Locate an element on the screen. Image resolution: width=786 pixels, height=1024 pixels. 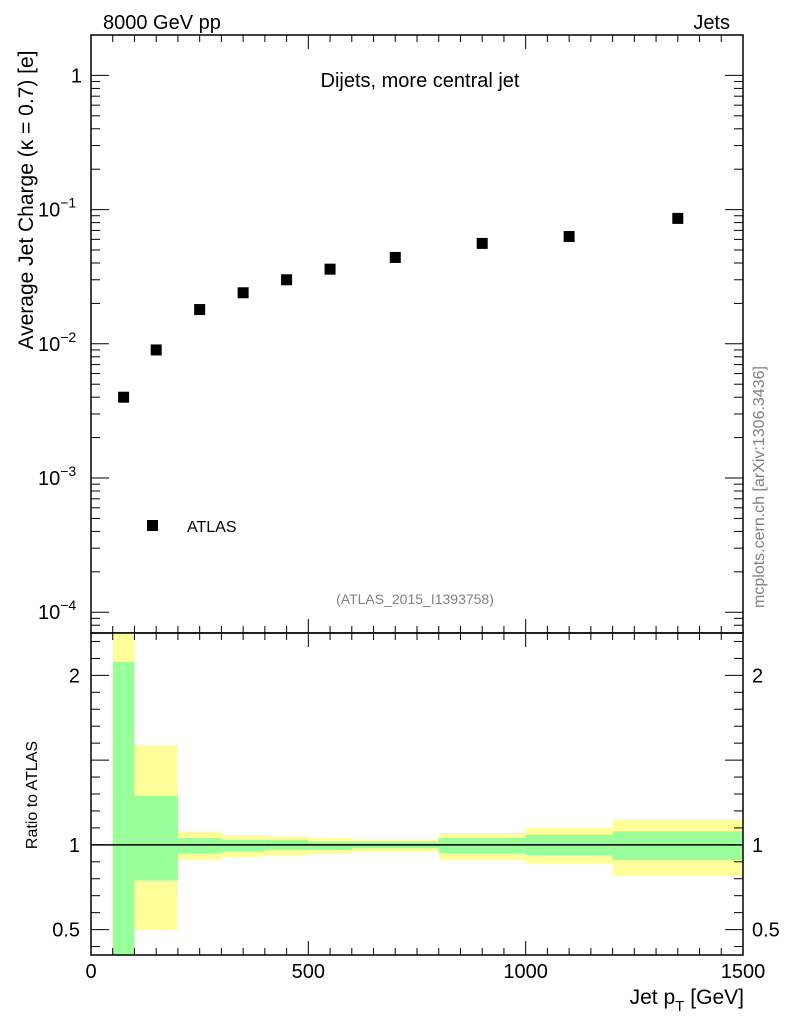
analysis-annotation: (ATLAS_2015_I1393758) is located at coordinates (415, 599).